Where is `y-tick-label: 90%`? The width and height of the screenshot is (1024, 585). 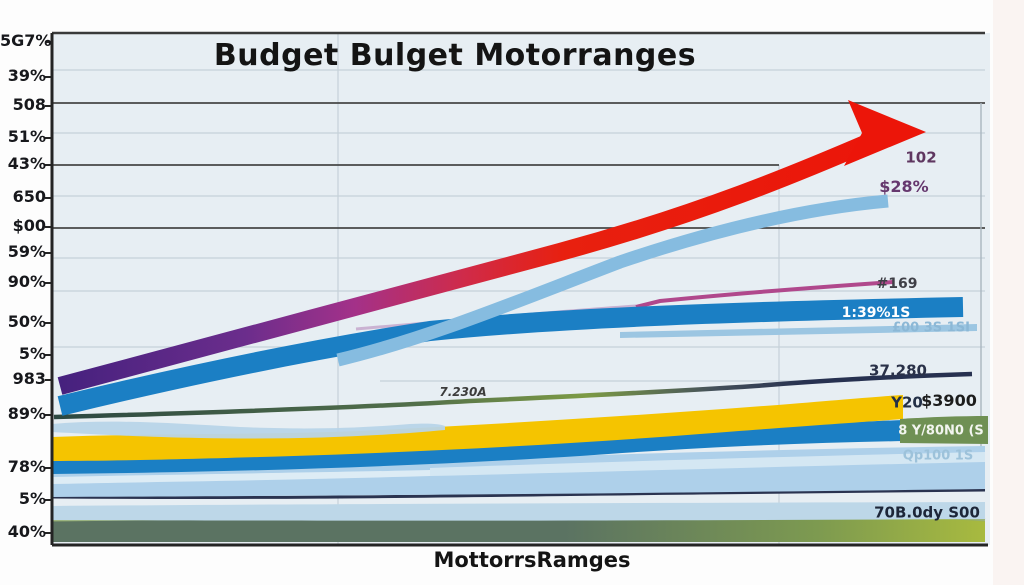 y-tick-label: 90% is located at coordinates (26, 281).